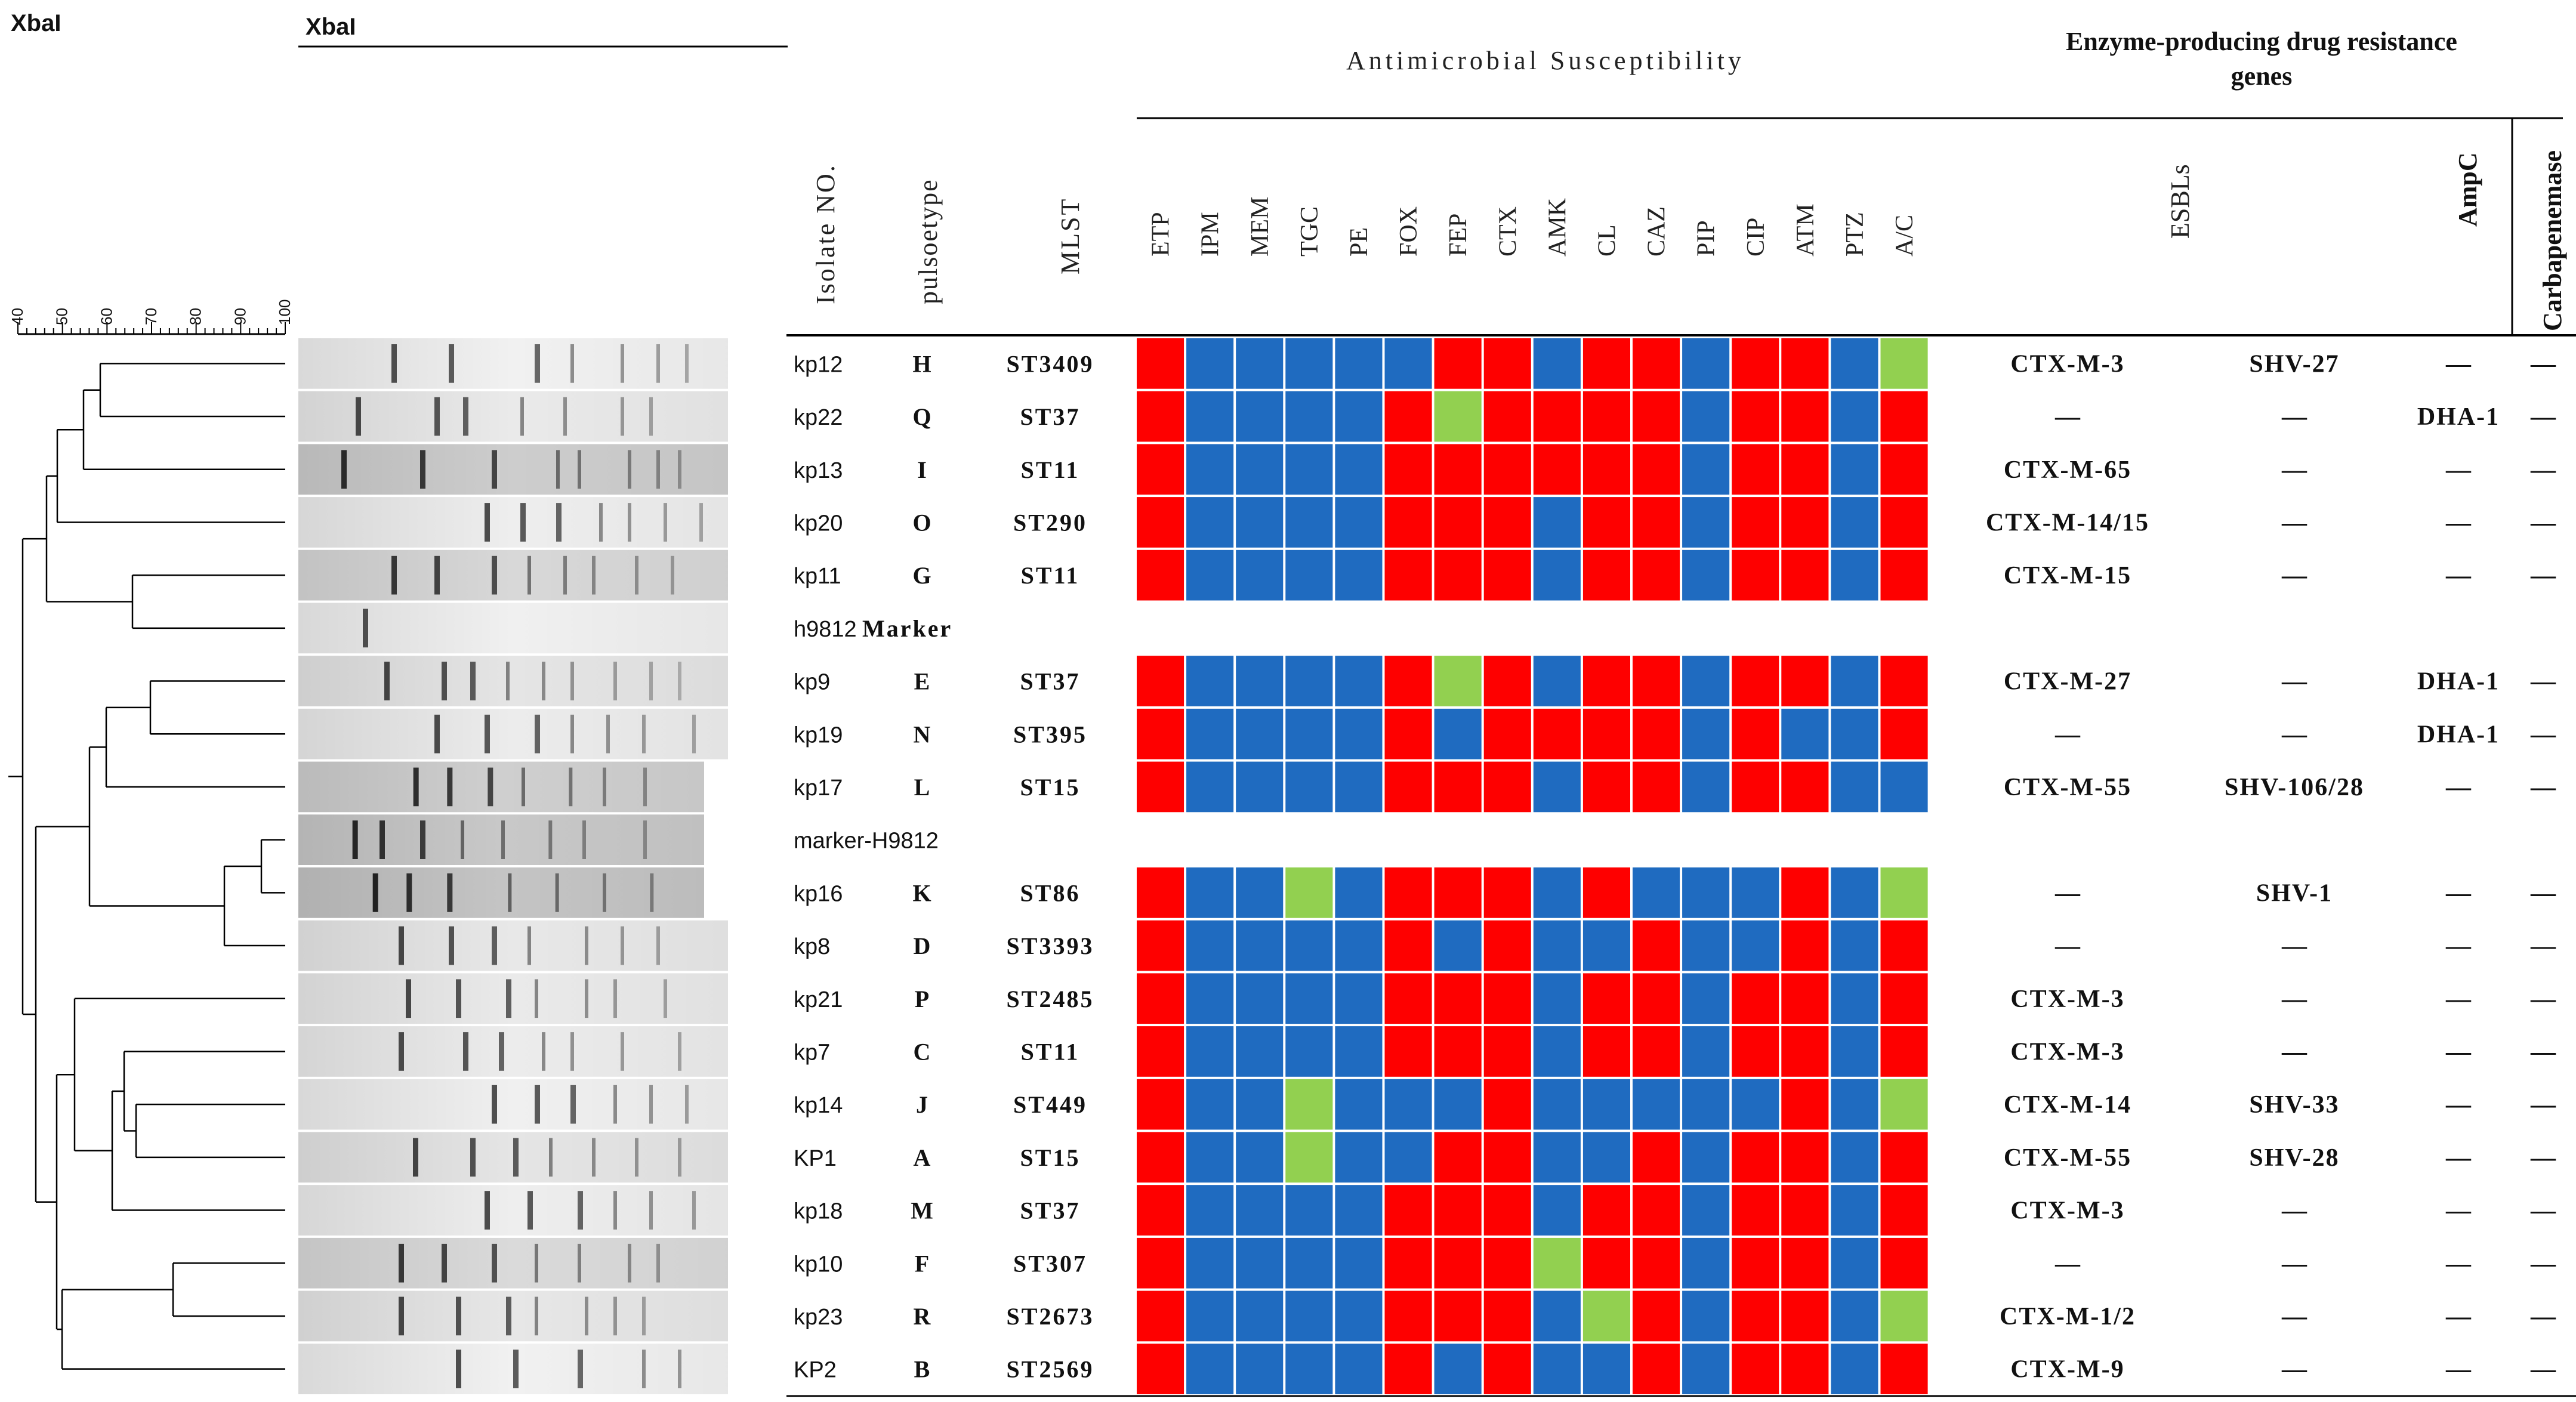 The image size is (2576, 1402). What do you see at coordinates (1755, 893) in the screenshot?
I see `ast-cell-cip-susceptible` at bounding box center [1755, 893].